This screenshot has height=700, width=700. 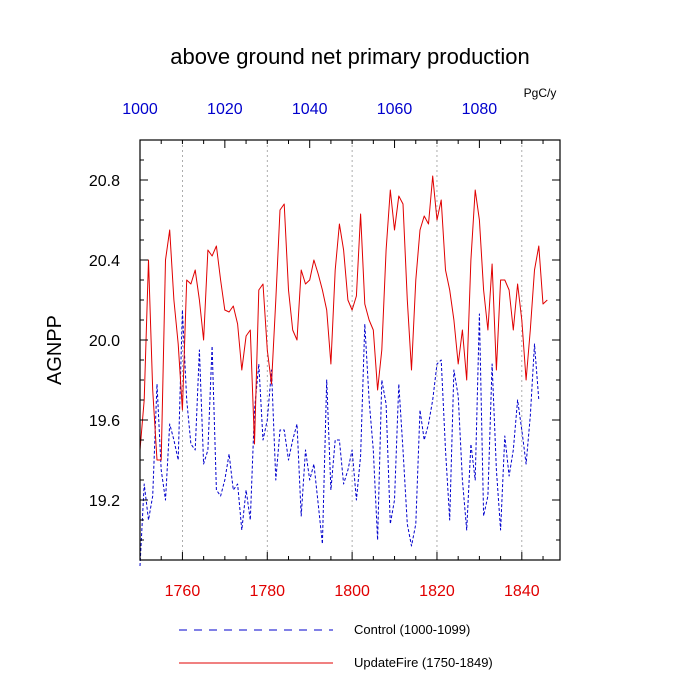 What do you see at coordinates (104, 501) in the screenshot?
I see `y-tick-label: 19.2` at bounding box center [104, 501].